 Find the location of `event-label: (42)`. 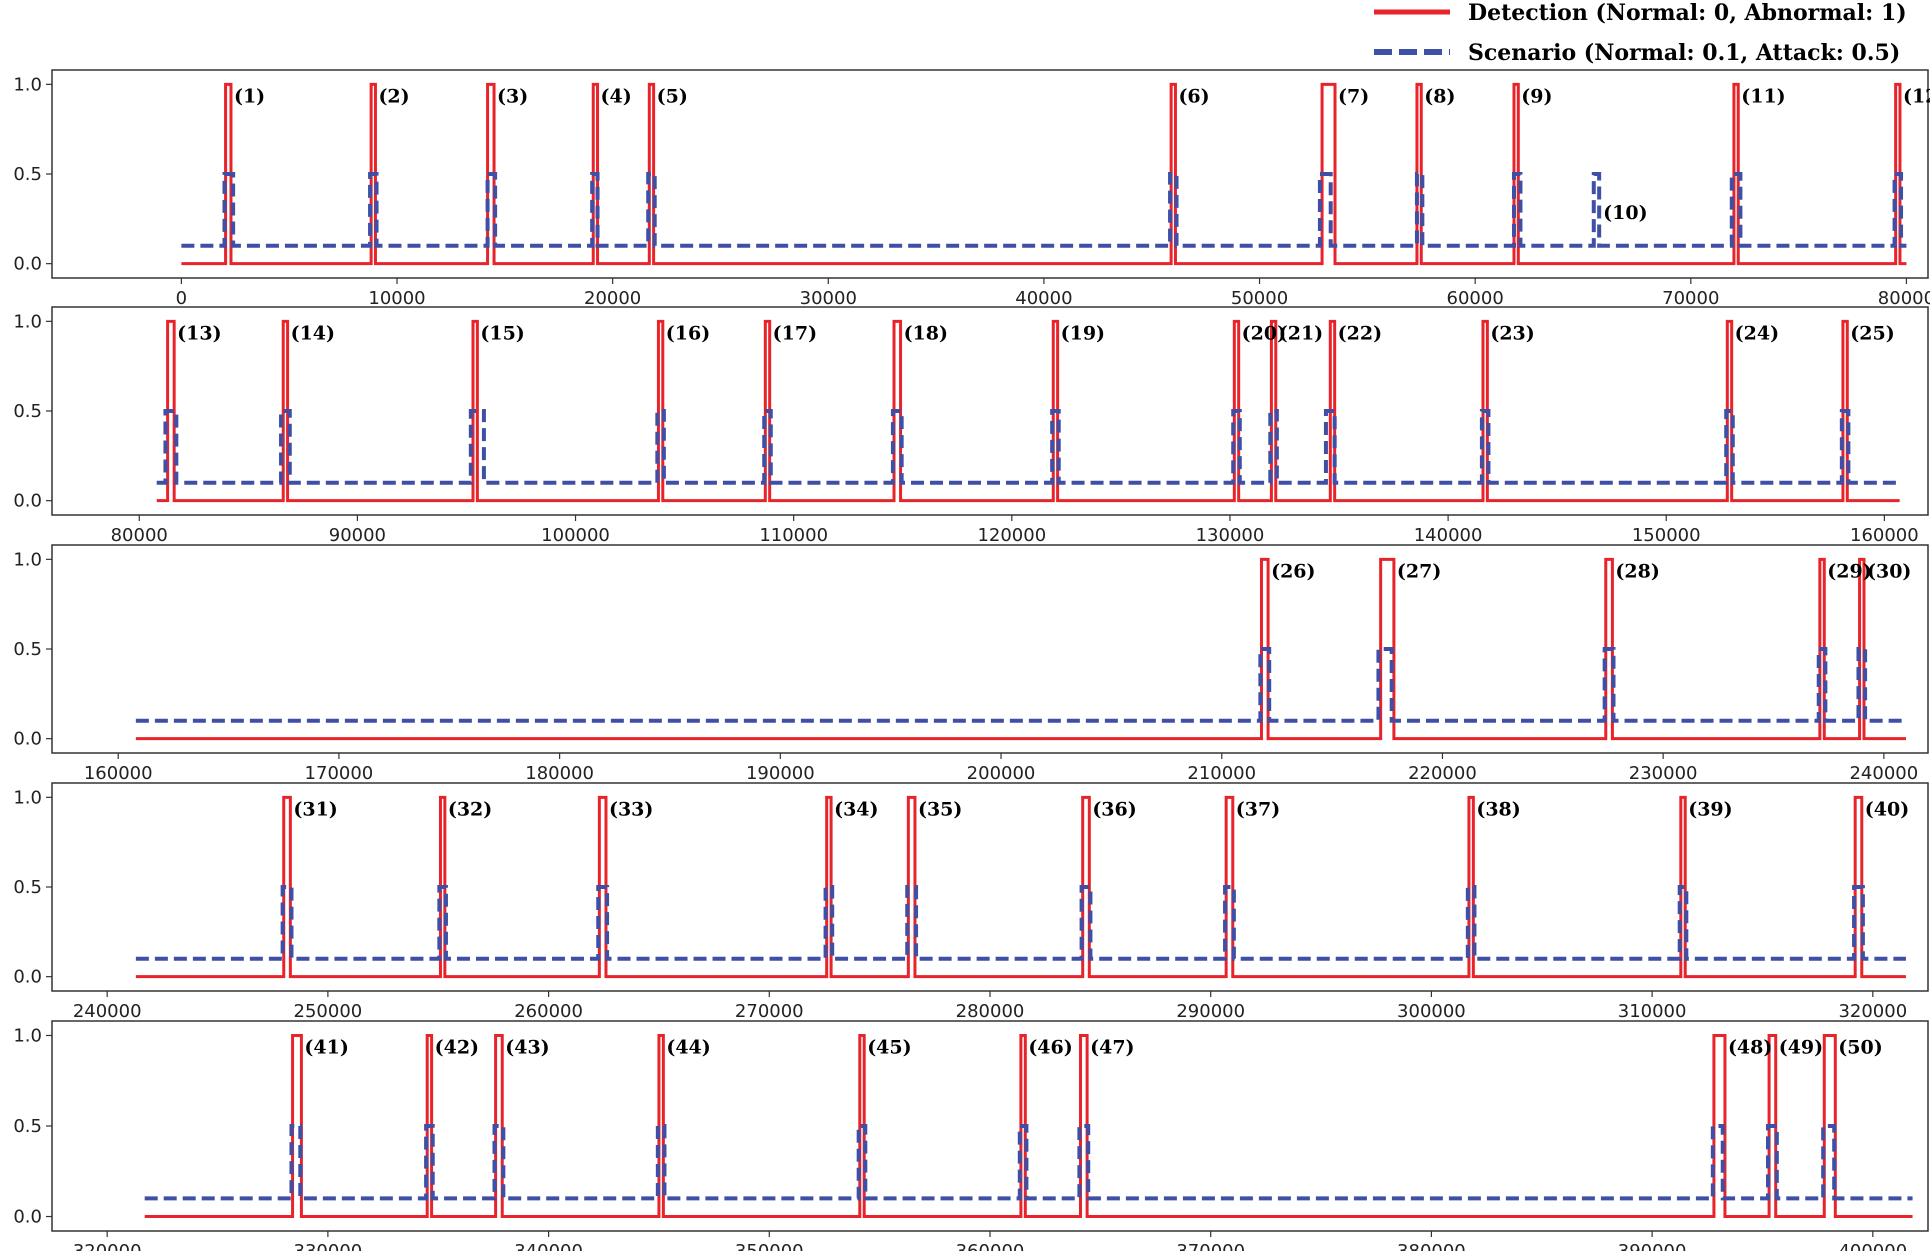

event-label: (42) is located at coordinates (457, 1048).